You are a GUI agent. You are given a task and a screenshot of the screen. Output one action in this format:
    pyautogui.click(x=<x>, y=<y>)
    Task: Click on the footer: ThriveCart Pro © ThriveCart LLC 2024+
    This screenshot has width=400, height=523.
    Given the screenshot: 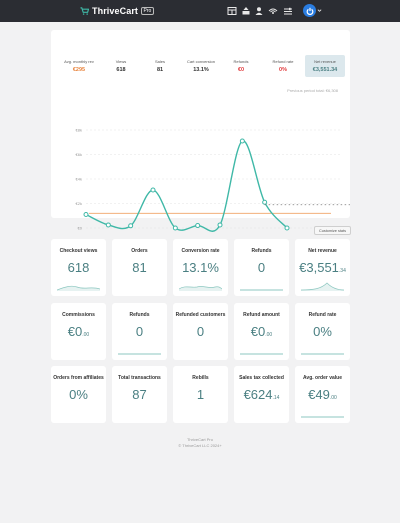 What is the action you would take?
    pyautogui.click(x=200, y=443)
    